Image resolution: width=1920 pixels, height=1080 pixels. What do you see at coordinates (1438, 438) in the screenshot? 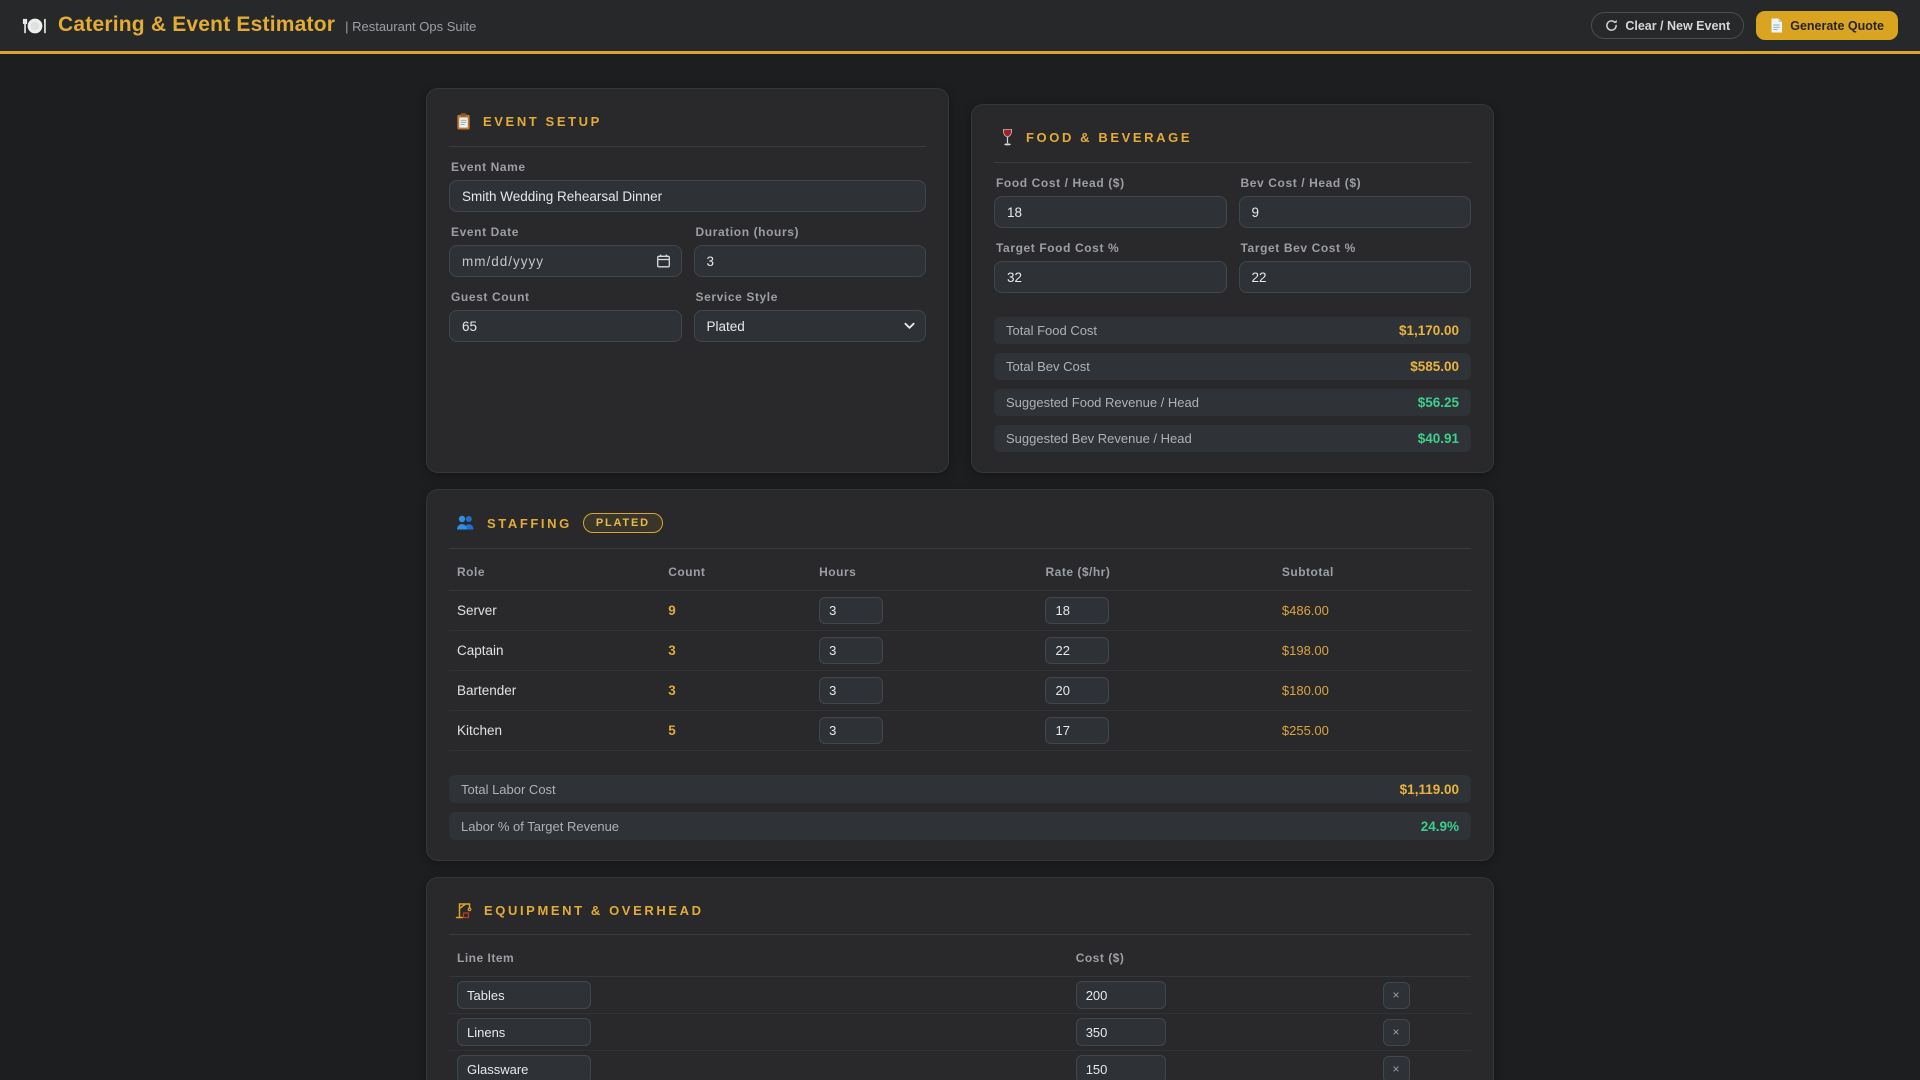
I see `suggested-bev-revenue-value: $40.91` at bounding box center [1438, 438].